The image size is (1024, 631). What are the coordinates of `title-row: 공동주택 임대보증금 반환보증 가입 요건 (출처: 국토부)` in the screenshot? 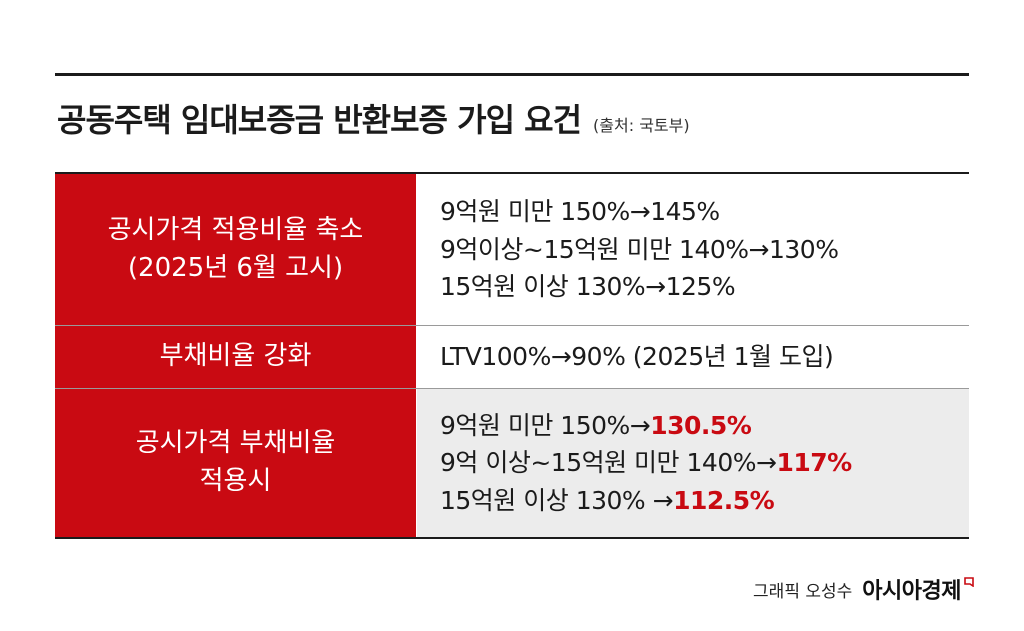 It's located at (512, 119).